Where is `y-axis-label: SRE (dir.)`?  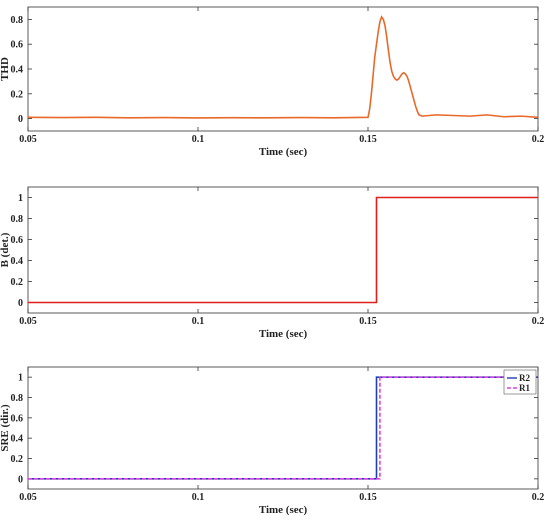 y-axis-label: SRE (dir.) is located at coordinates (5, 428).